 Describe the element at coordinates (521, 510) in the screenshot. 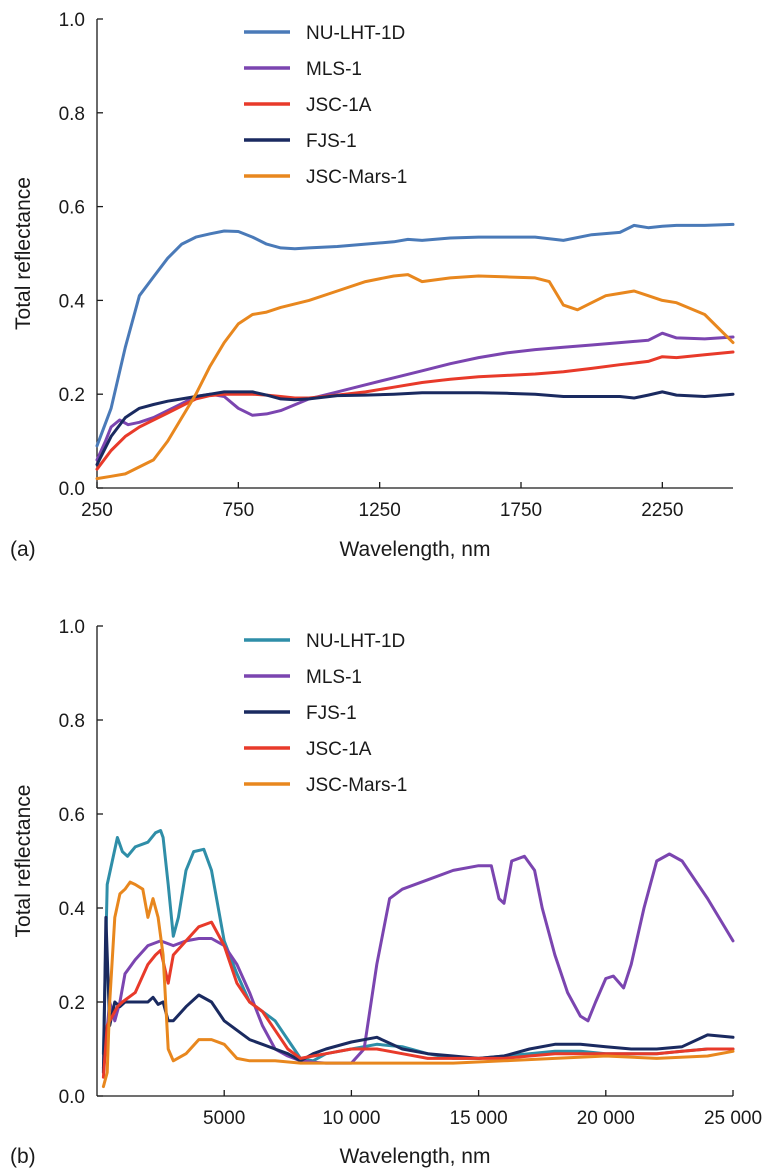

I see `x-tick-label: 1750` at that location.